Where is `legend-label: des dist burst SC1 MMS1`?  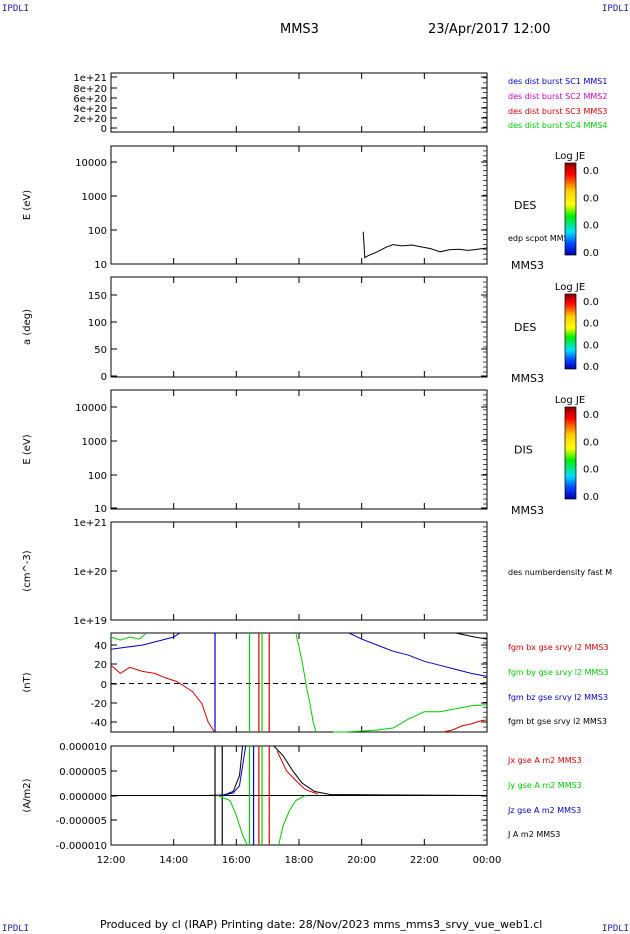
legend-label: des dist burst SC1 MMS1 is located at coordinates (557, 81).